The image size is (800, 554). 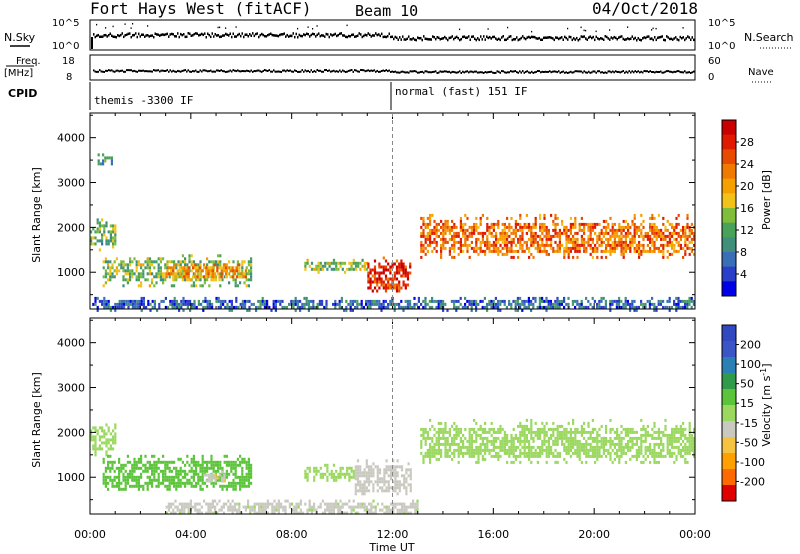 What do you see at coordinates (747, 208) in the screenshot?
I see `colorbar-tick-label: 16` at bounding box center [747, 208].